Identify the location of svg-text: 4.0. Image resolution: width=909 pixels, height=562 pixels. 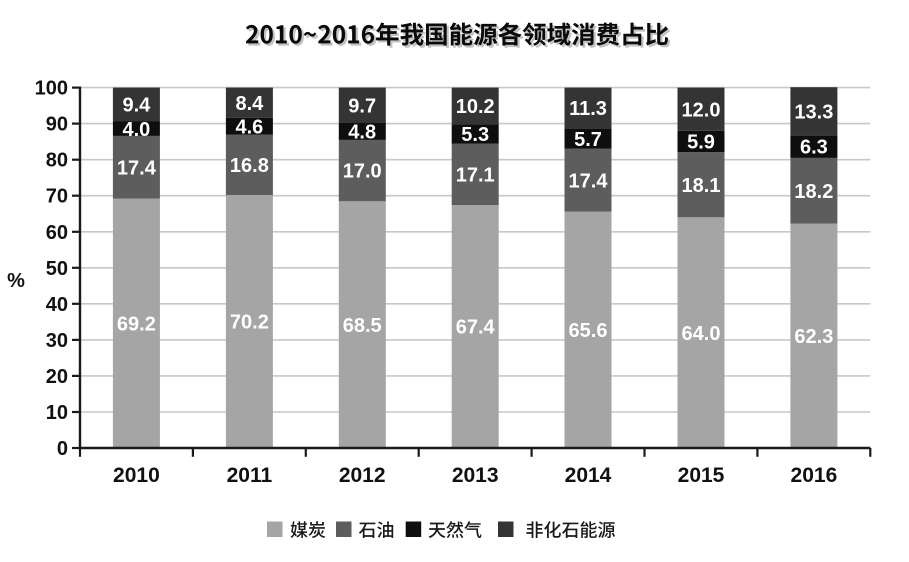
(136, 130).